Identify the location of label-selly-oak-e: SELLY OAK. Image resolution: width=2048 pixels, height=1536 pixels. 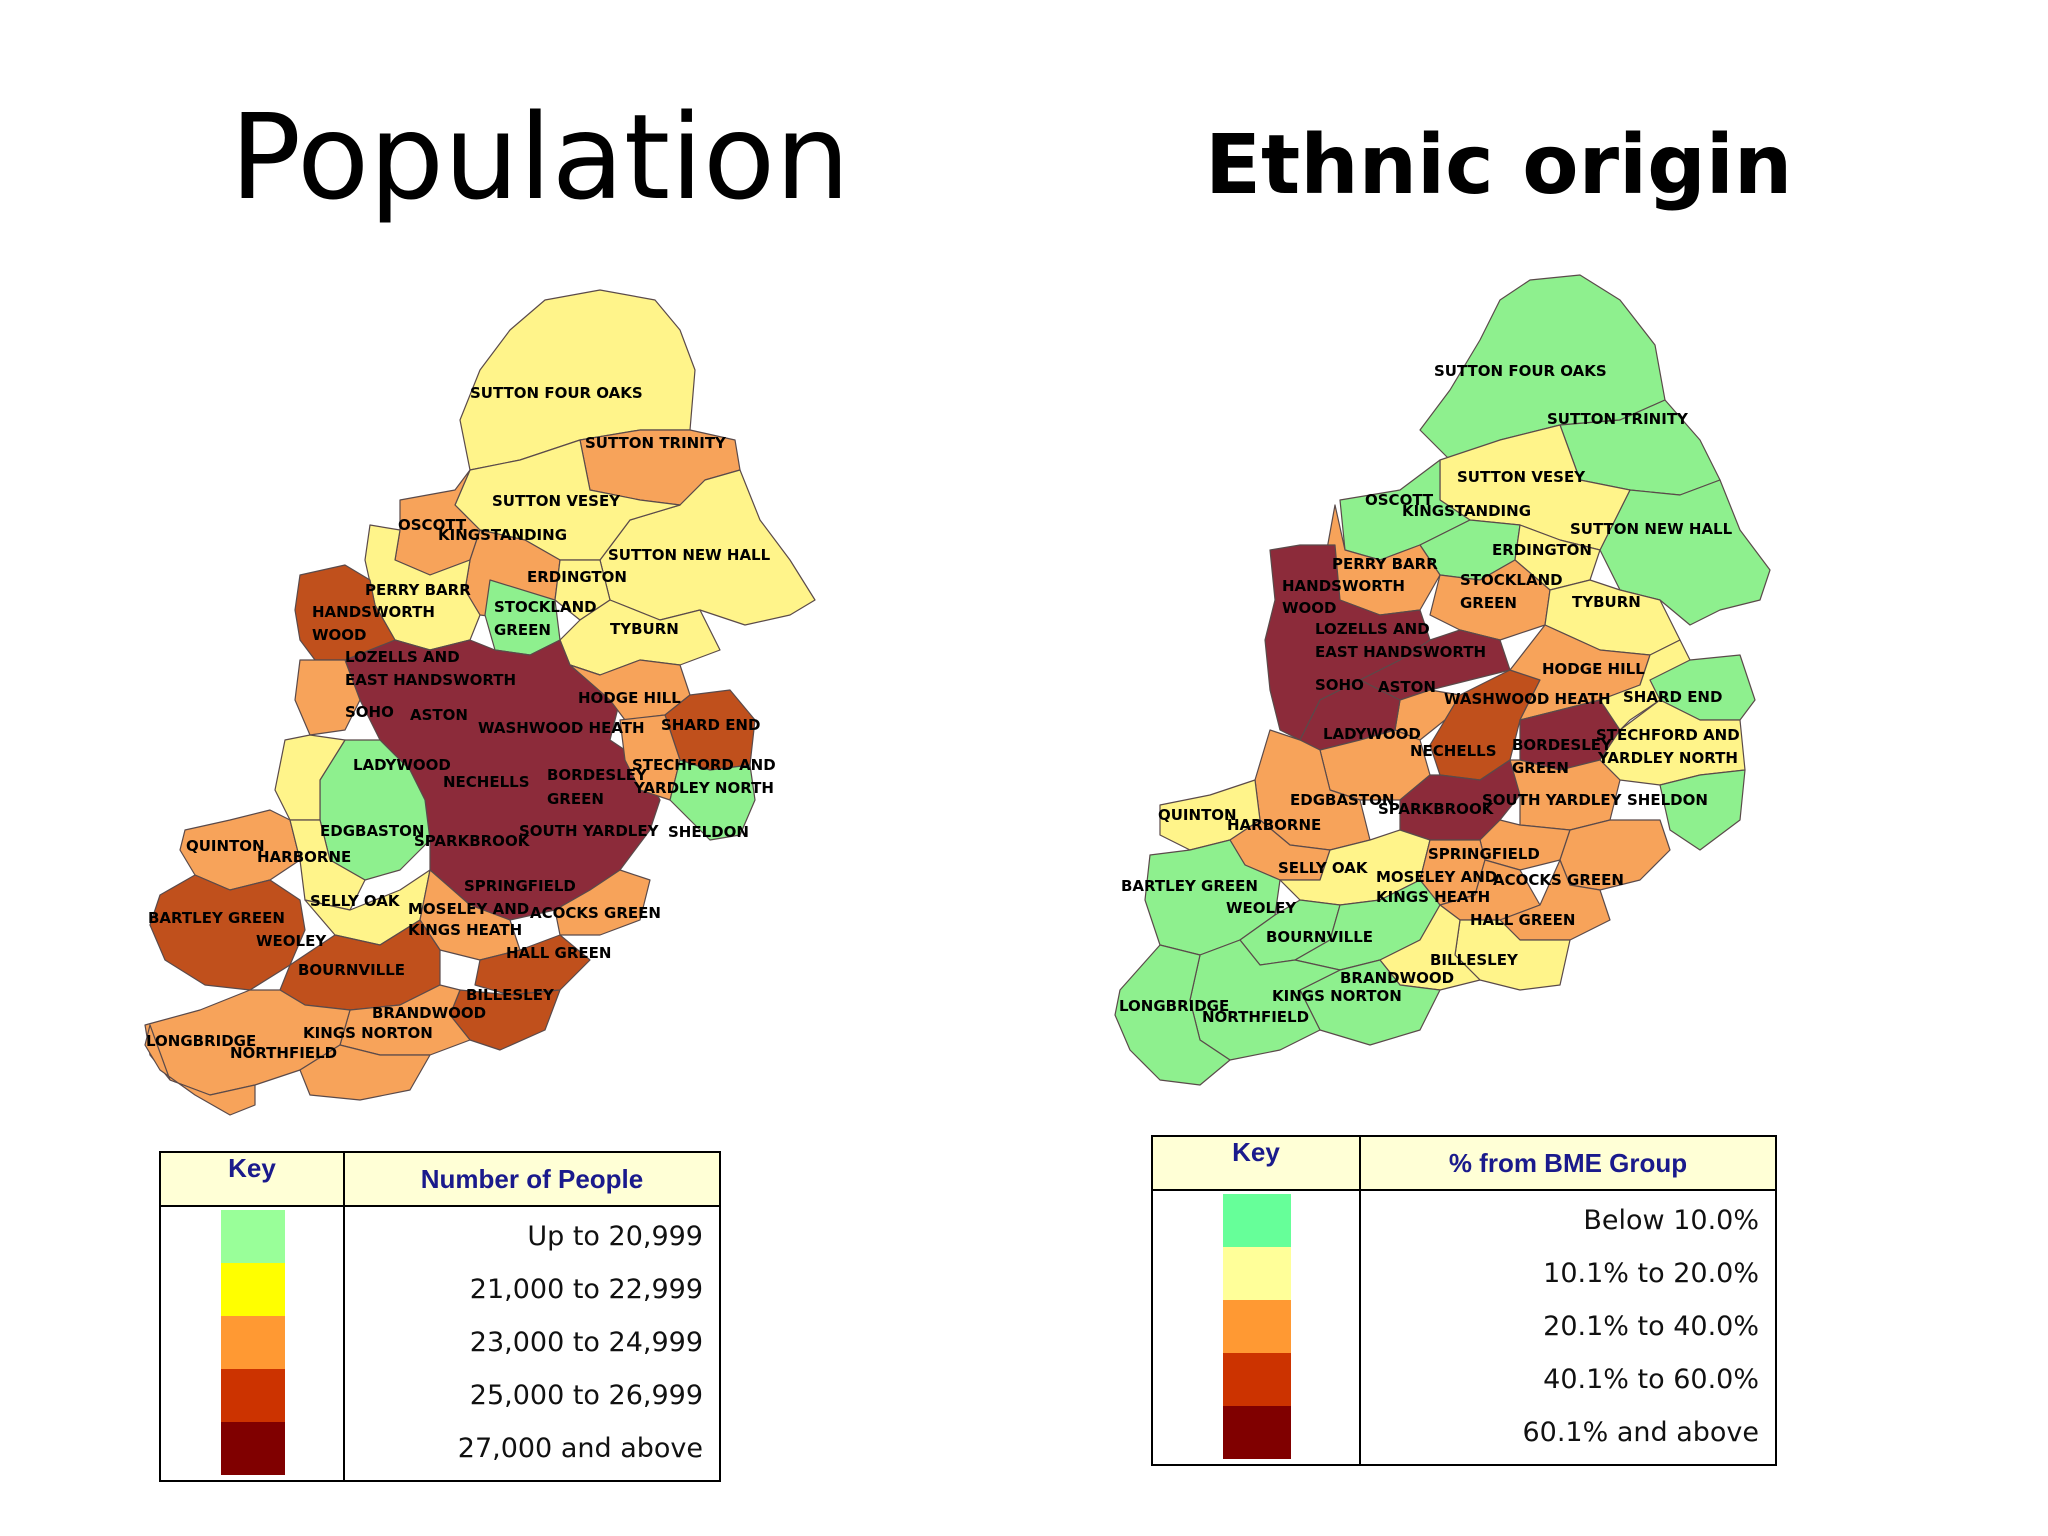
(1323, 868).